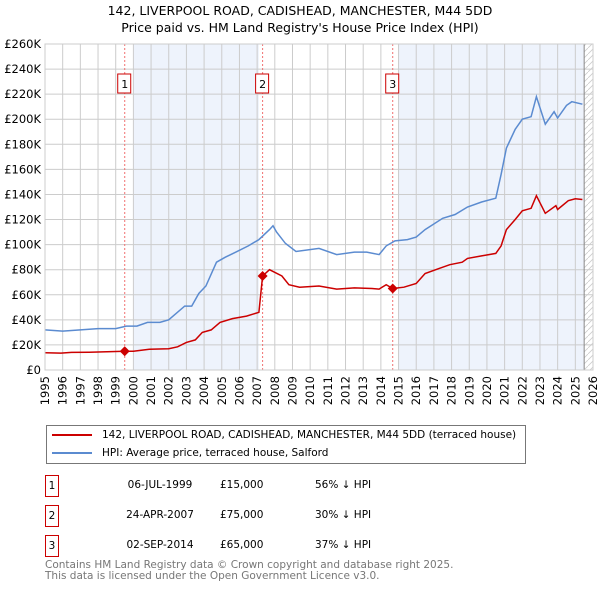 Image resolution: width=600 pixels, height=590 pixels. What do you see at coordinates (522, 390) in the screenshot?
I see `x-tick-label: 2022` at bounding box center [522, 390].